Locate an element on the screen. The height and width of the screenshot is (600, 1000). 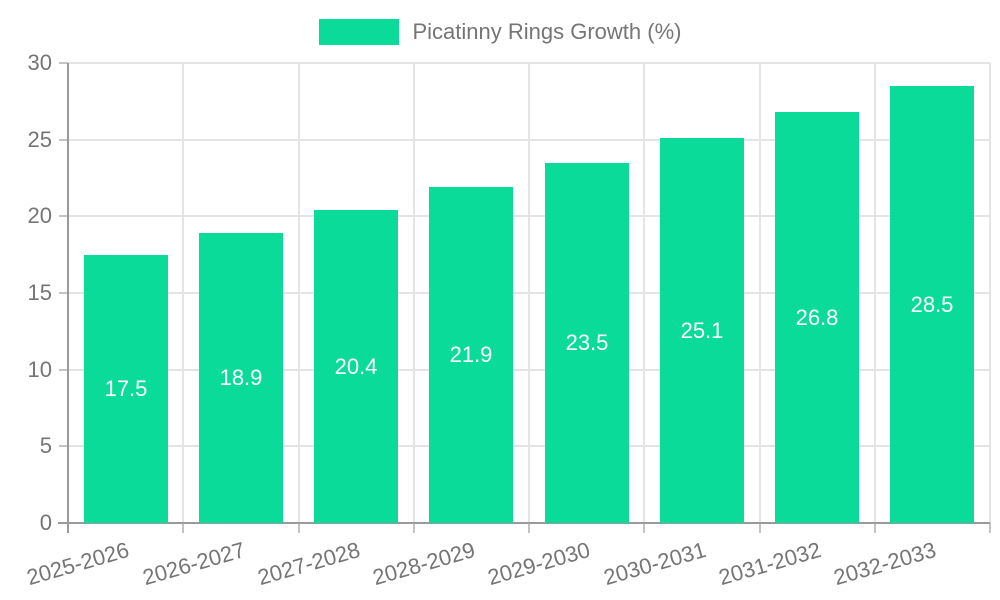
bar-value-label: 25.1 is located at coordinates (702, 330).